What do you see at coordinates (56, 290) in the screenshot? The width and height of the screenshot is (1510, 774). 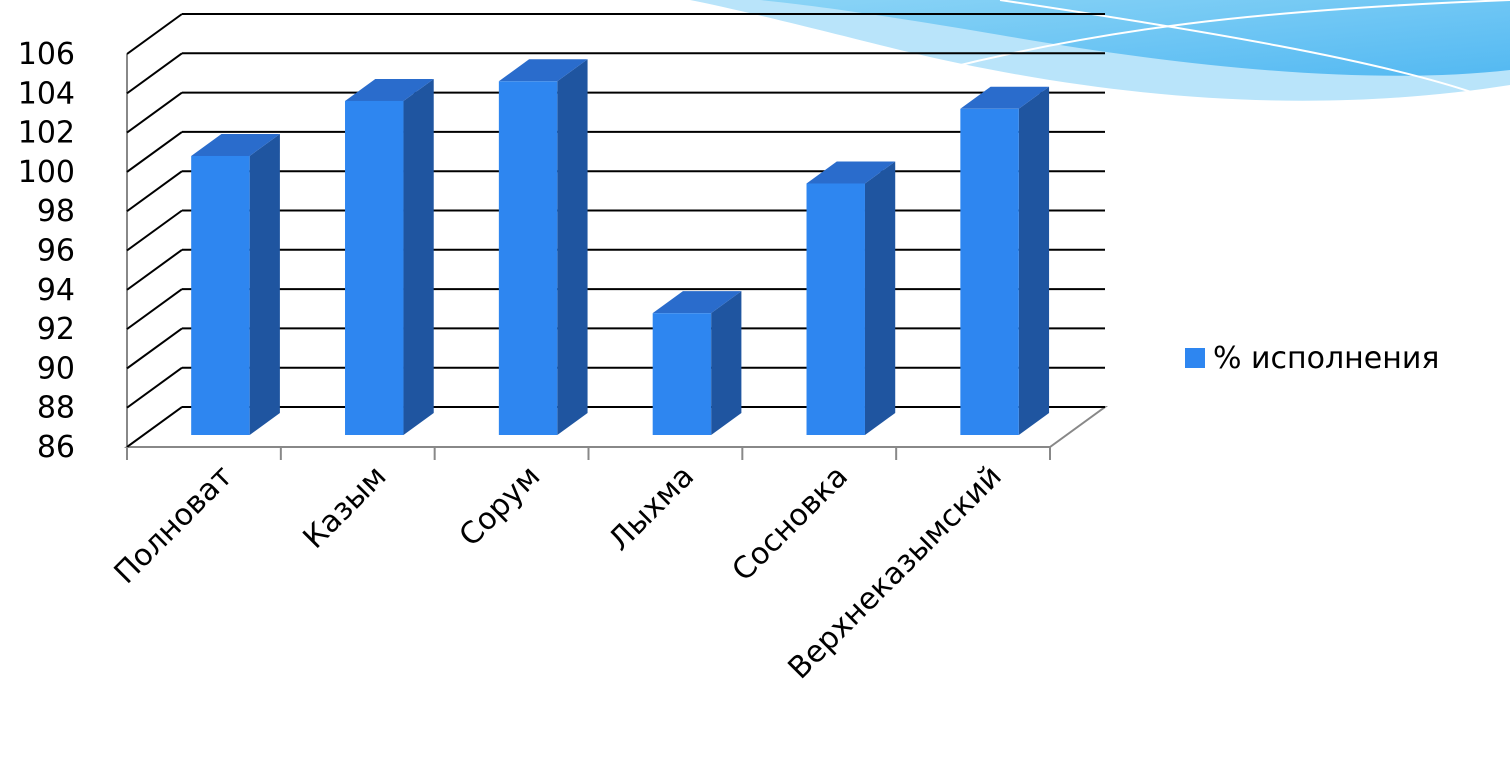 I see `y-tick-label: 94` at bounding box center [56, 290].